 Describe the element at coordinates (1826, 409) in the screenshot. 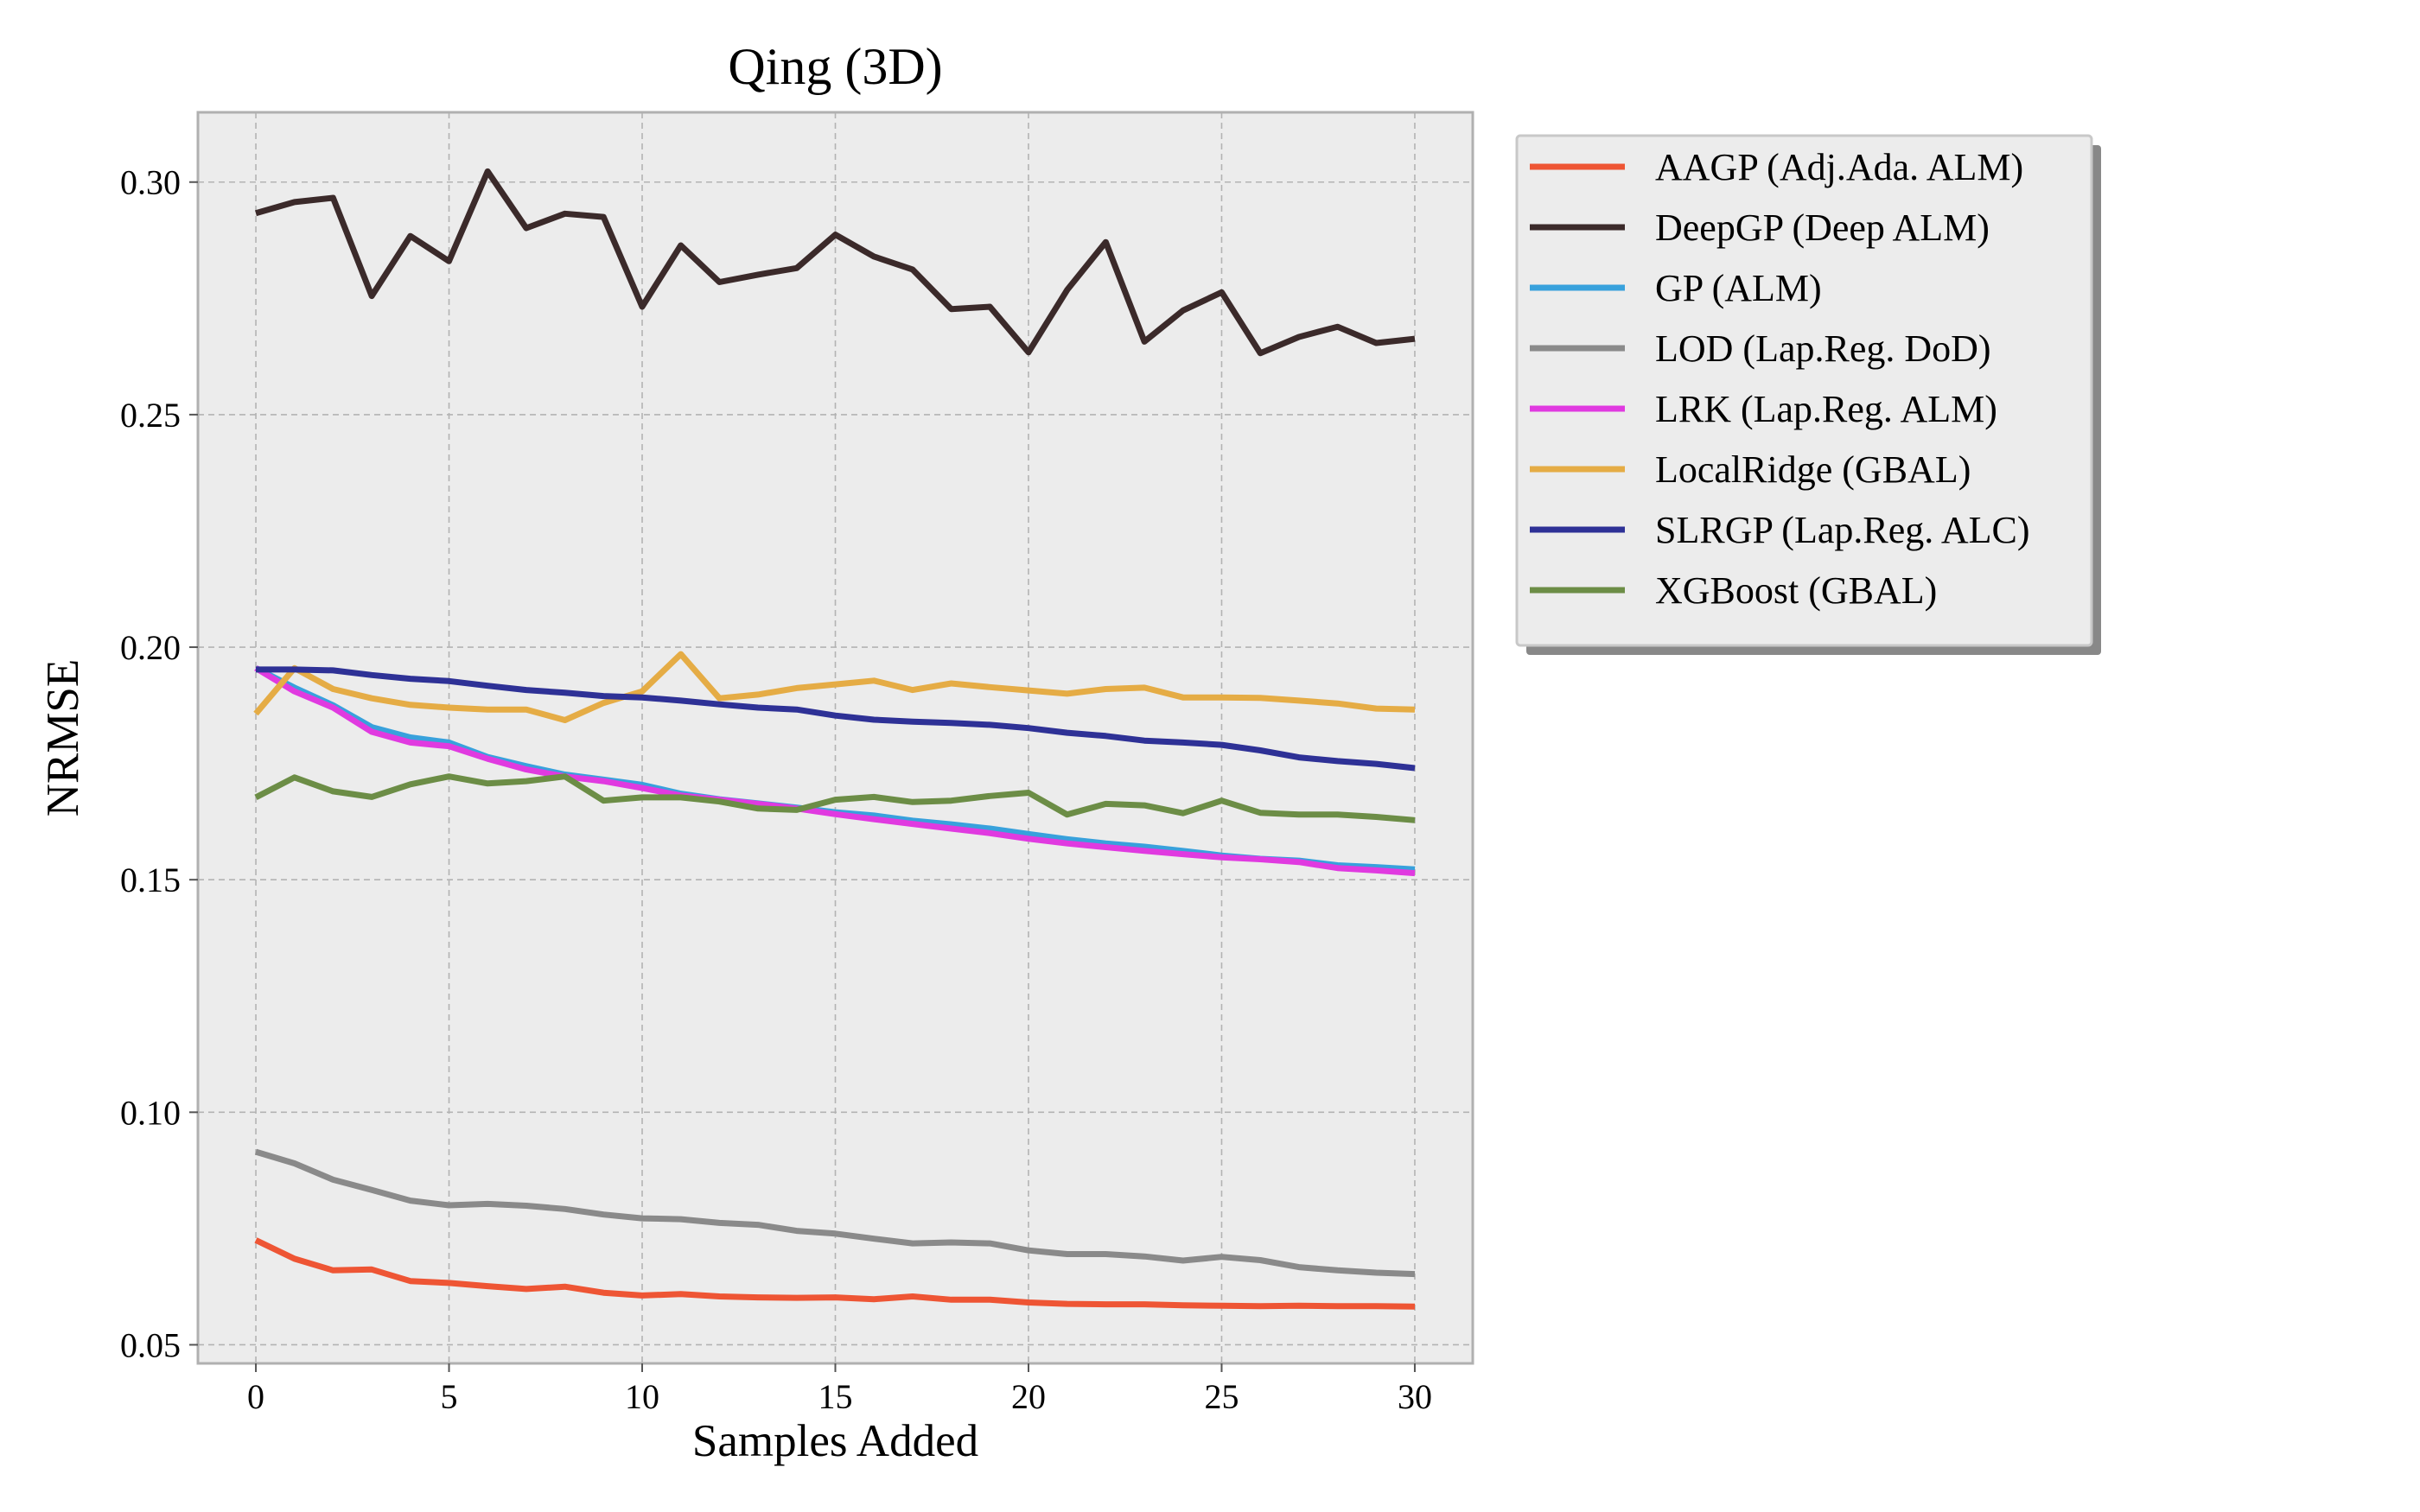

I see `legend-label-4: LRK (Lap.Reg. ALM)` at that location.